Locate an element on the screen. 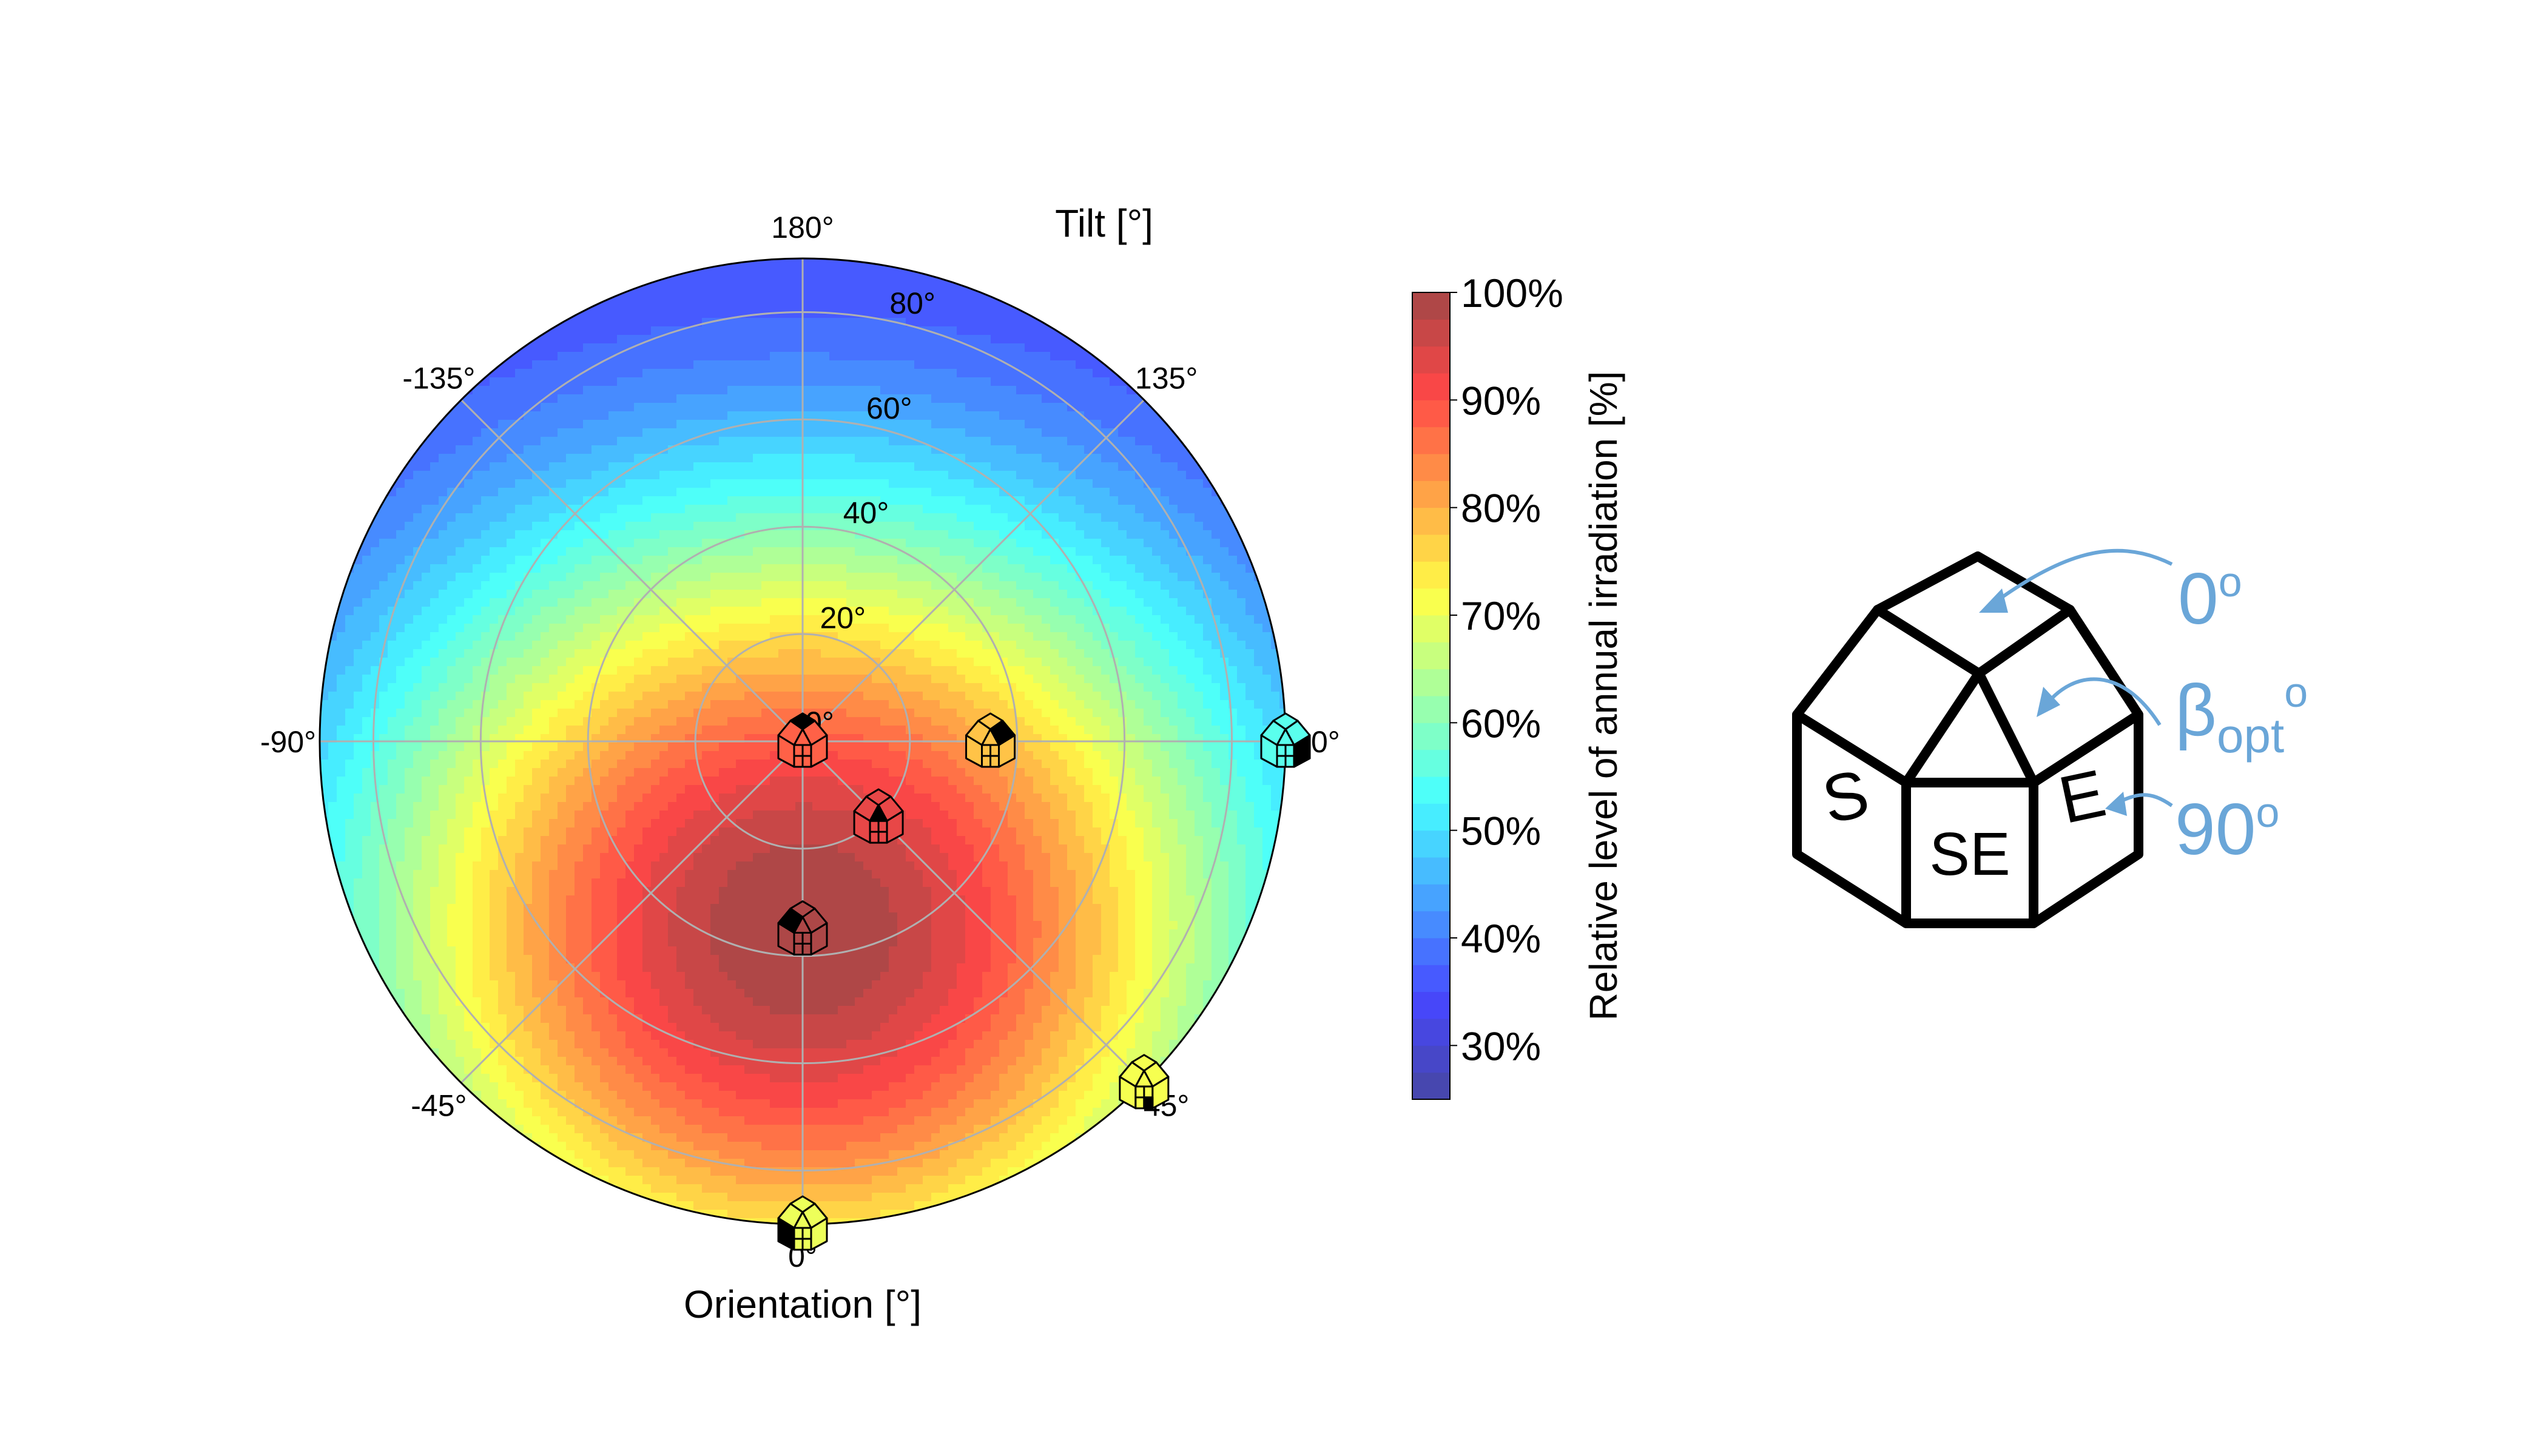 Image resolution: width=2548 pixels, height=1456 pixels. colorbar-band is located at coordinates (1431, 682).